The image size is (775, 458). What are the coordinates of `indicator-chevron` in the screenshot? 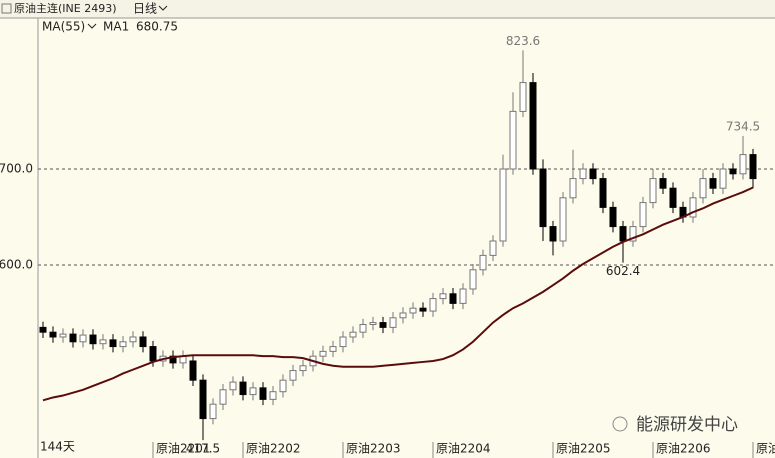 It's located at (92, 26).